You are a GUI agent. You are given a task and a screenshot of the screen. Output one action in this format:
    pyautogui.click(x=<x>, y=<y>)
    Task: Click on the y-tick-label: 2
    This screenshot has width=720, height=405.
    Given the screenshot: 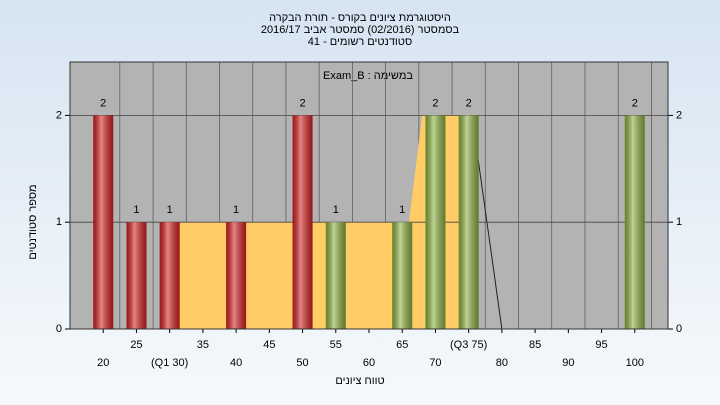 What is the action you would take?
    pyautogui.click(x=59, y=115)
    